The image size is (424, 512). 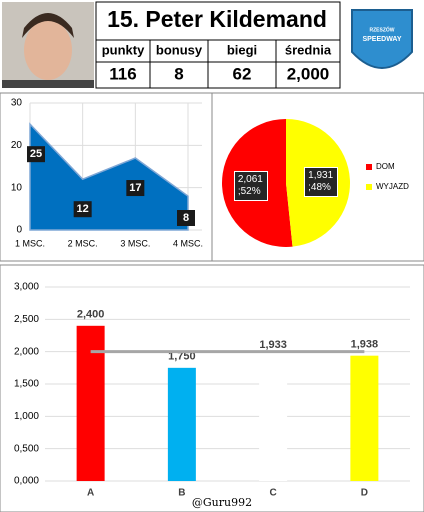 I want to click on x-tick-label: 2 MSC., so click(x=83, y=243).